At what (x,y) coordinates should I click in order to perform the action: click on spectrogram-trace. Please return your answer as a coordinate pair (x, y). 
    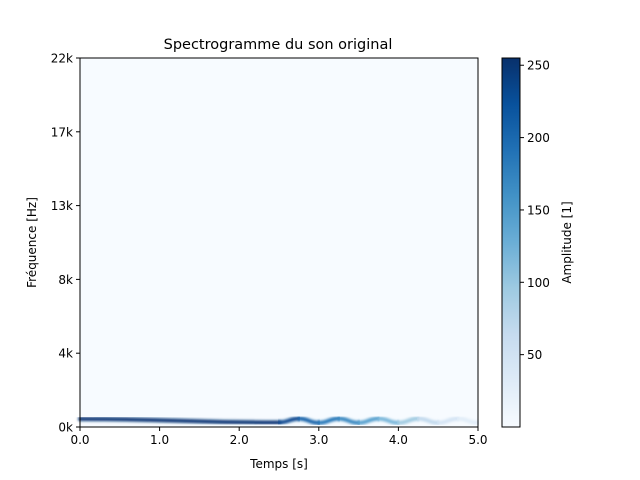
    Looking at the image, I should click on (279, 420).